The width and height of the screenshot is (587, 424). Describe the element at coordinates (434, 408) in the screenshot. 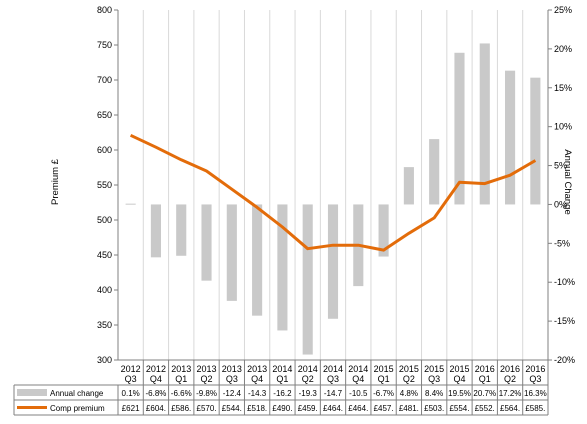

I see `table-cell-comp-premium: £503.` at that location.